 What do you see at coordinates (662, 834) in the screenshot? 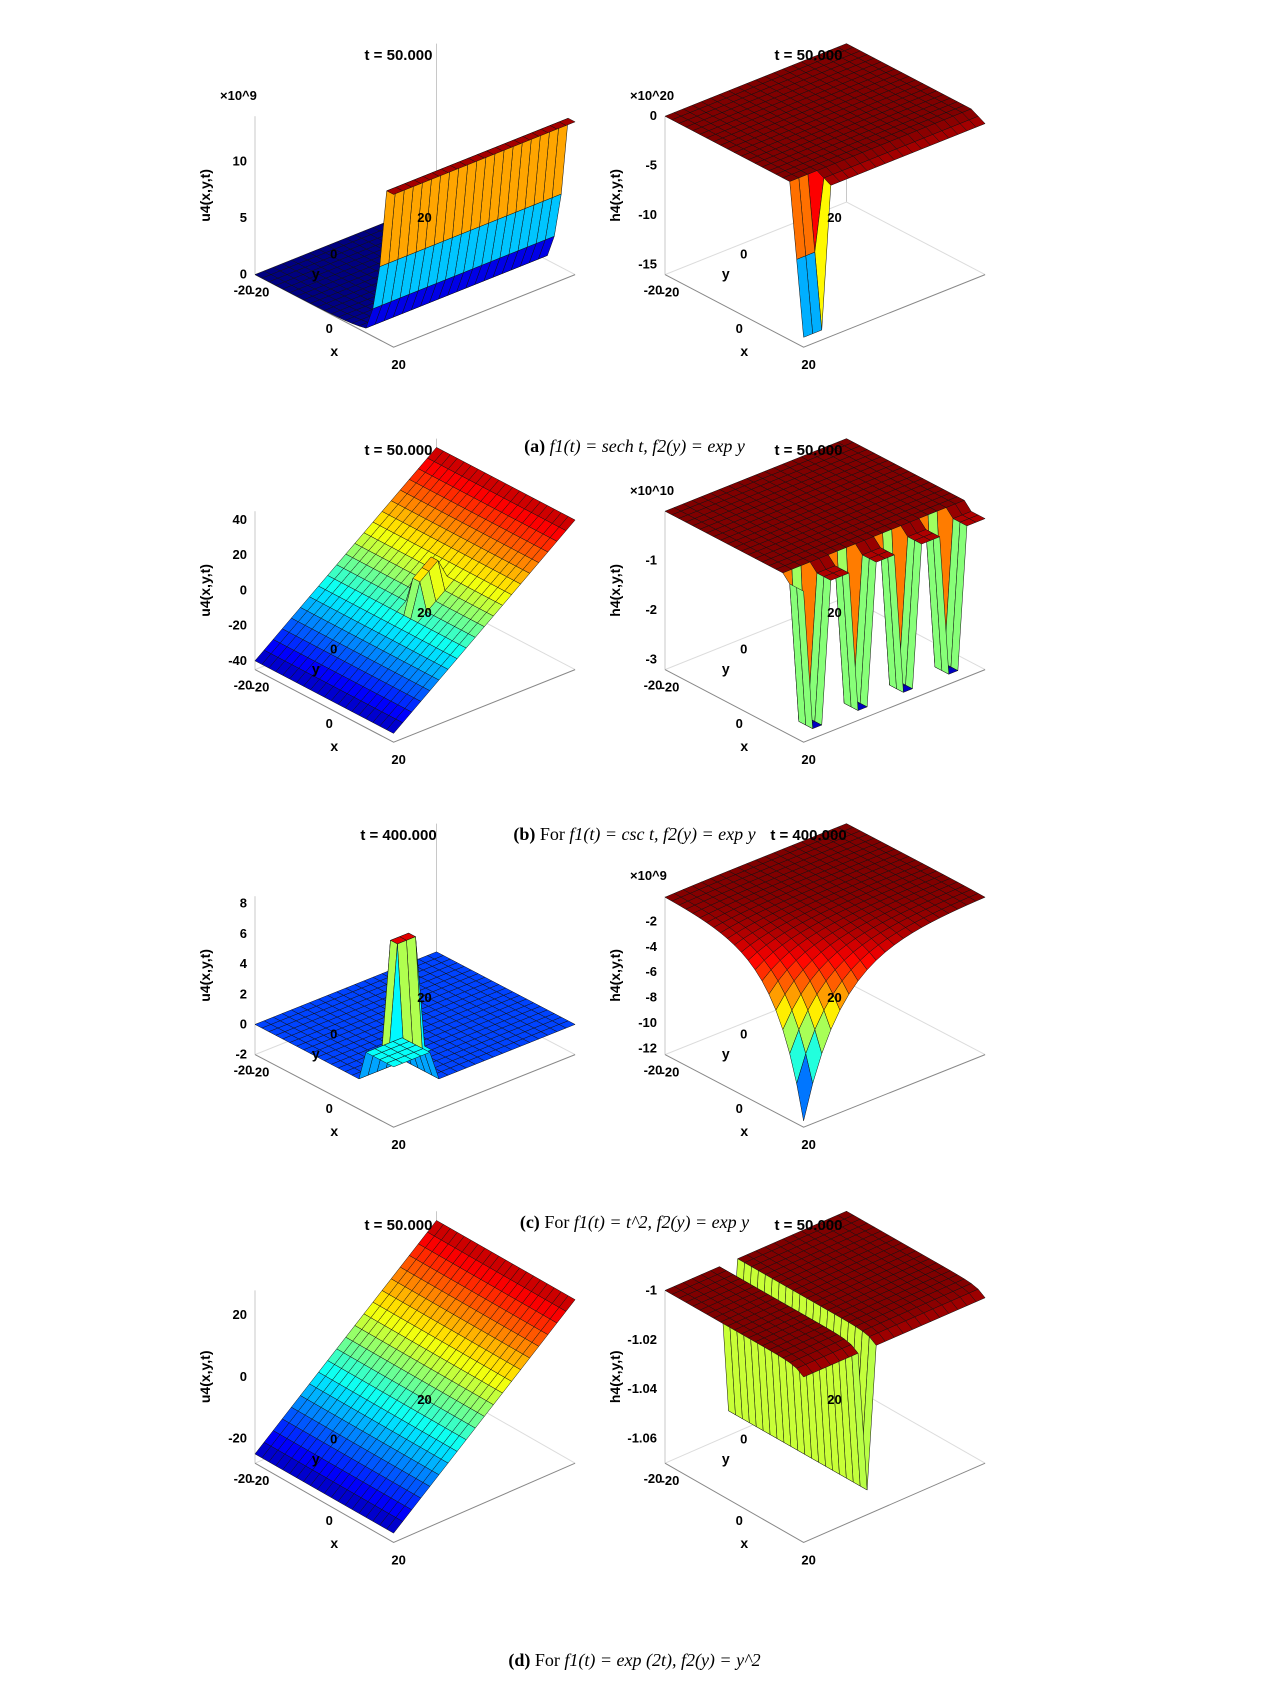
I see `caption-b-text: f1(t) = csc t, f2(y) = exp y` at bounding box center [662, 834].